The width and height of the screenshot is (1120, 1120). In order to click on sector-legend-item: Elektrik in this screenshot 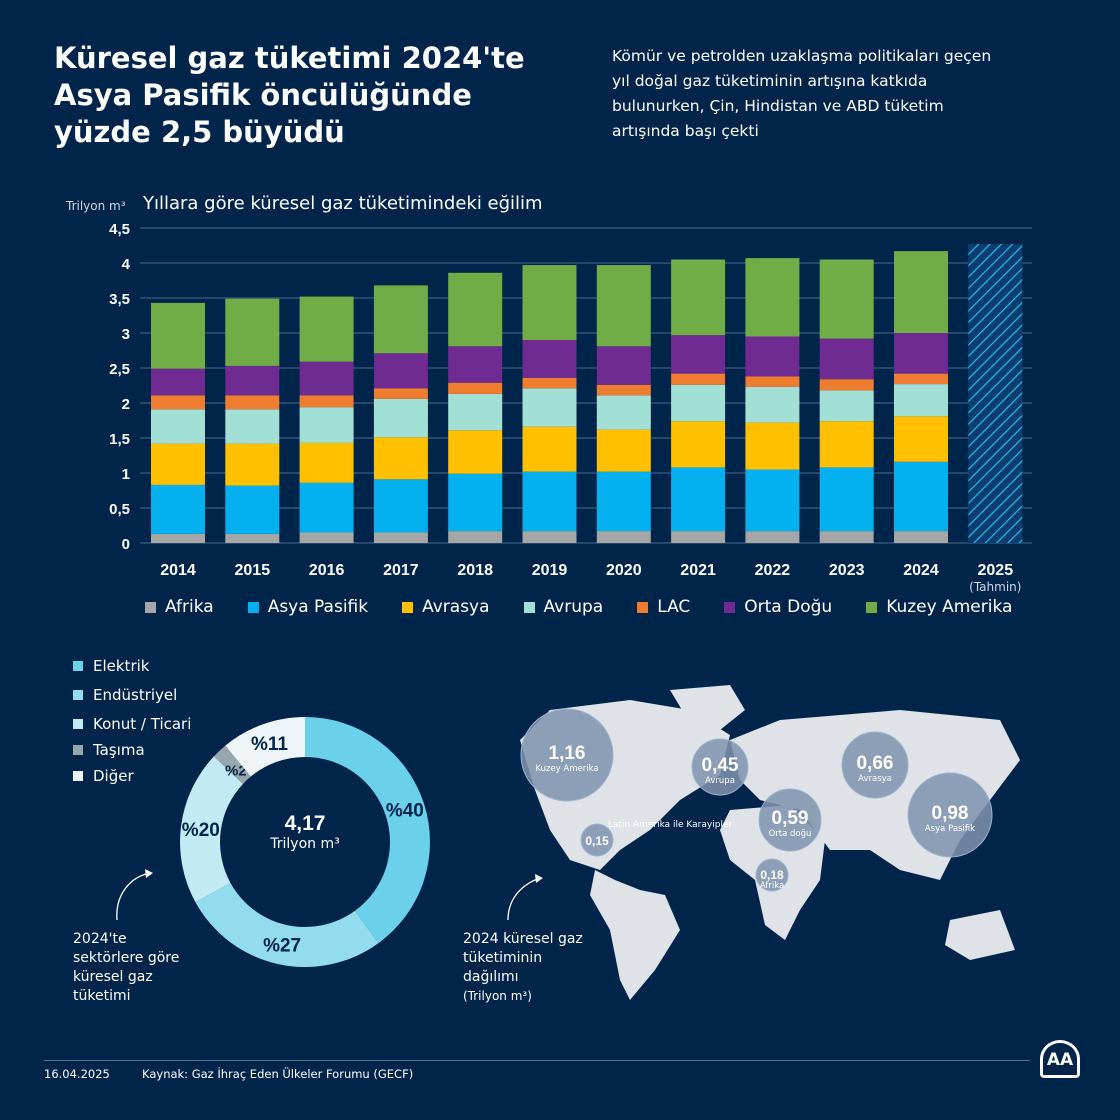, I will do `click(111, 666)`.